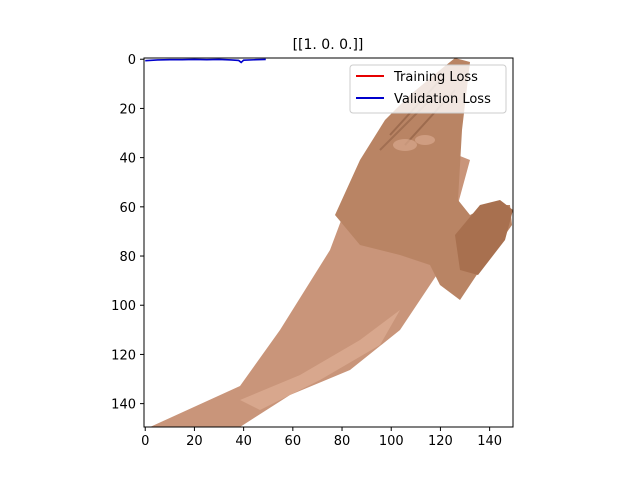  Describe the element at coordinates (440, 441) in the screenshot. I see `x-tick-label: 120` at that location.